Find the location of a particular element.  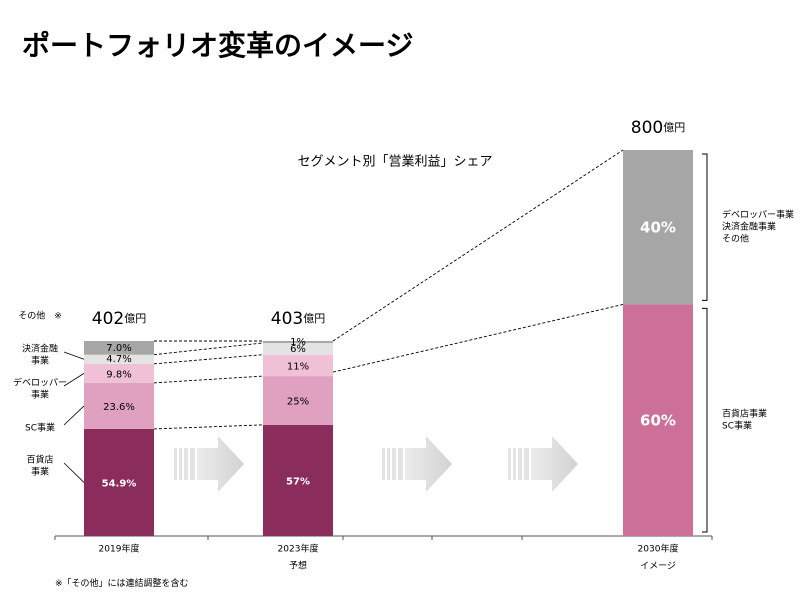

category-sublabel: 予想 is located at coordinates (298, 566).